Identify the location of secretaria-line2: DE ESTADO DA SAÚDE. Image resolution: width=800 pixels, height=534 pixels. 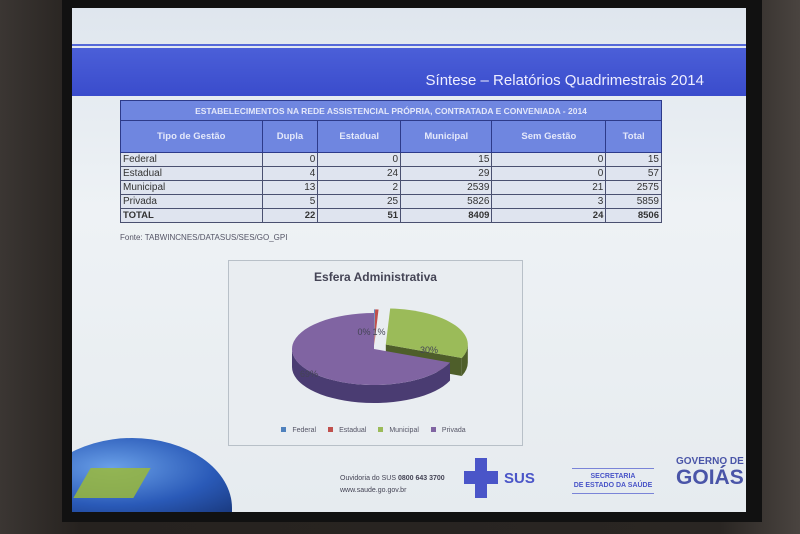
(613, 485).